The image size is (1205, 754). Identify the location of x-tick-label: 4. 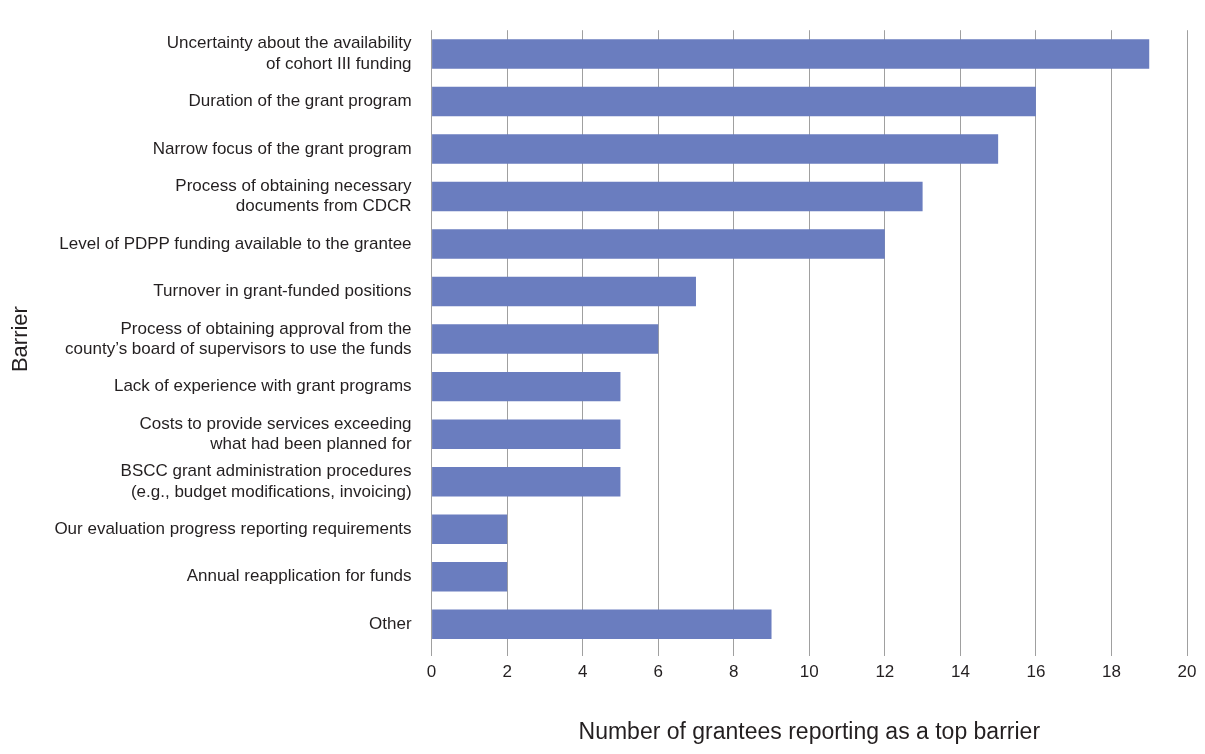
(582, 671).